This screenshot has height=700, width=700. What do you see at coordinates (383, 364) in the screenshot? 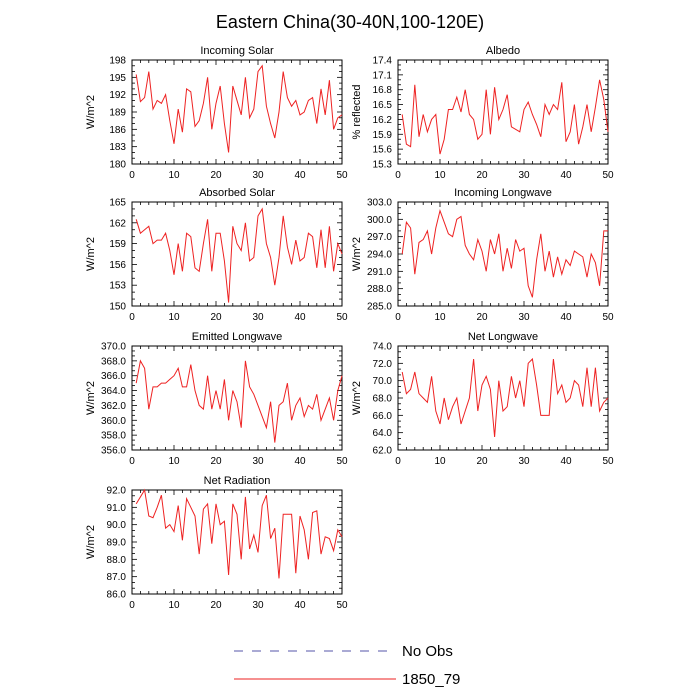
I see `y-tick-label-net-longwave: 72.0` at bounding box center [383, 364].